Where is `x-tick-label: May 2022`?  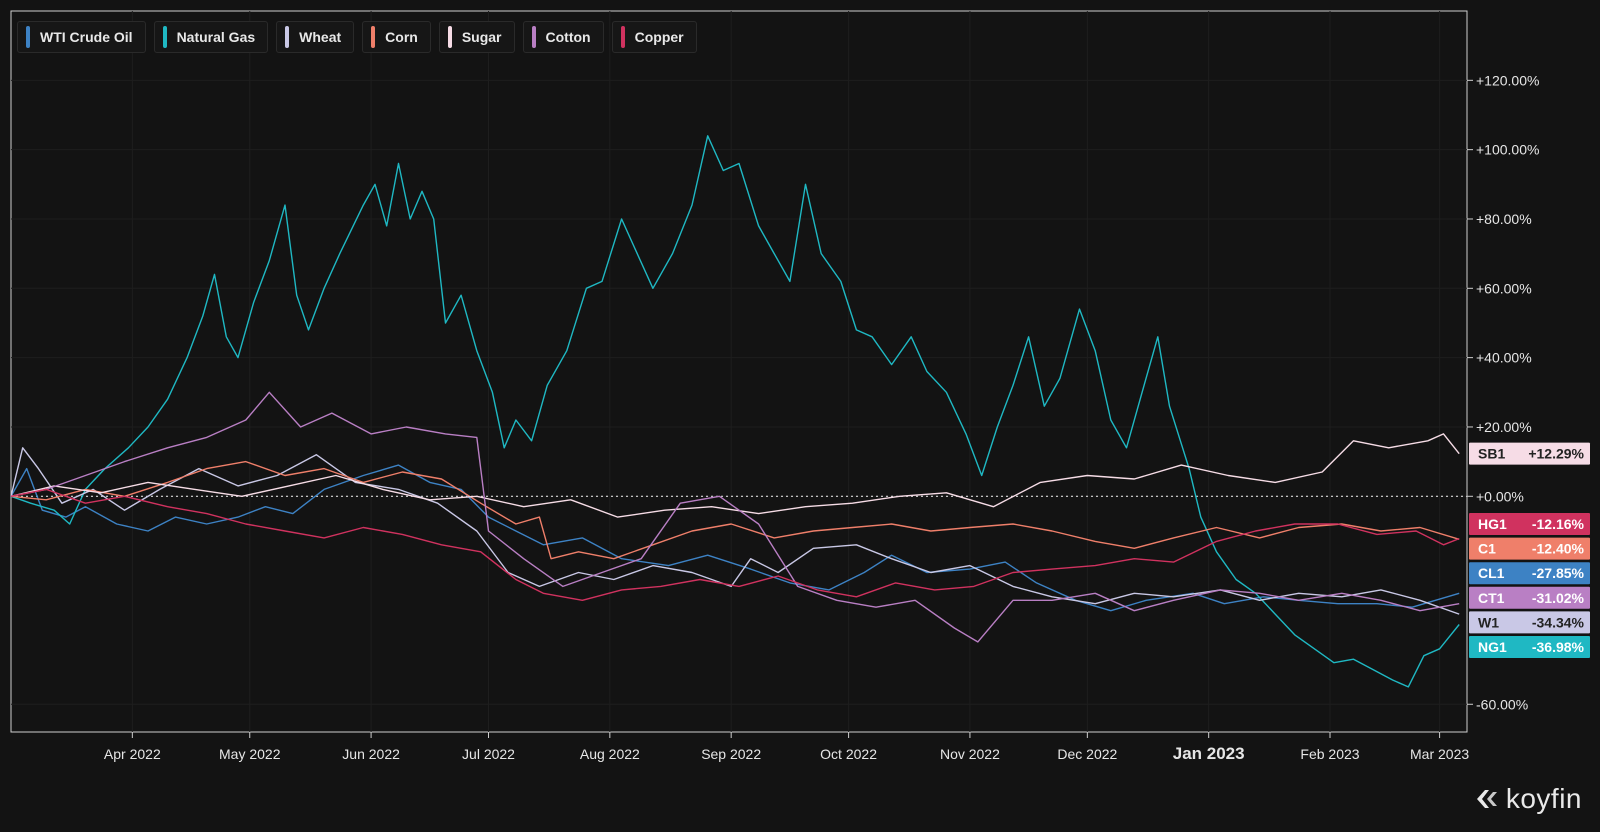
x-tick-label: May 2022 is located at coordinates (250, 754).